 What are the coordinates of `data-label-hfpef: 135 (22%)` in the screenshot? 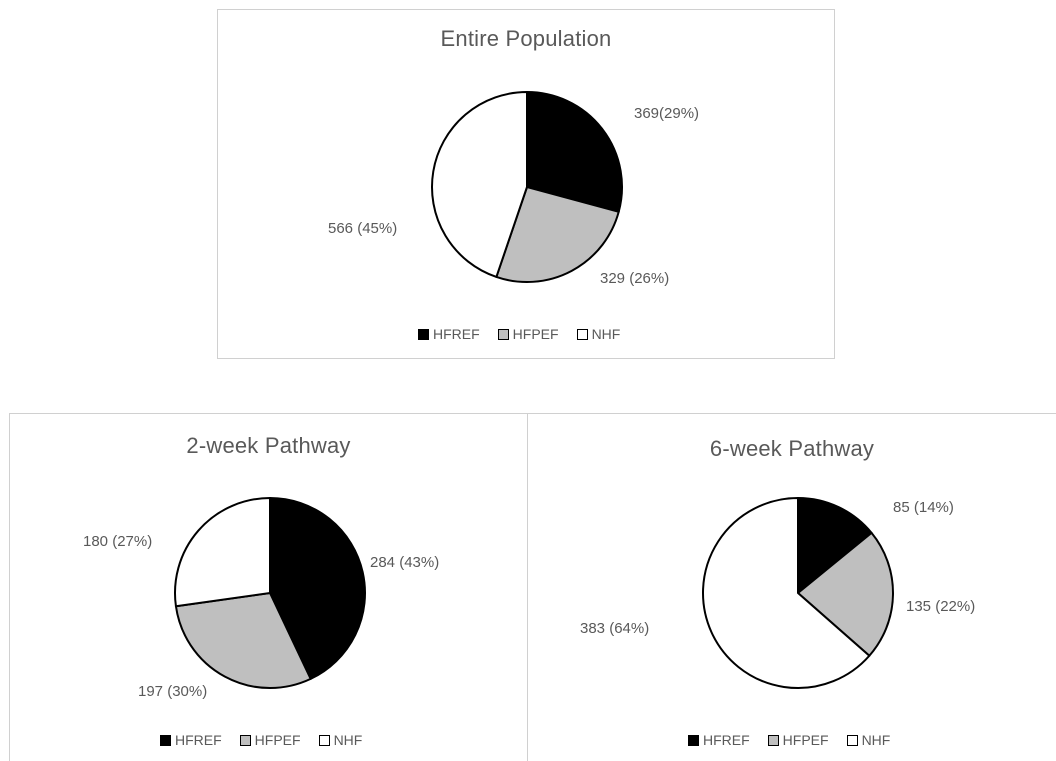 It's located at (941, 606).